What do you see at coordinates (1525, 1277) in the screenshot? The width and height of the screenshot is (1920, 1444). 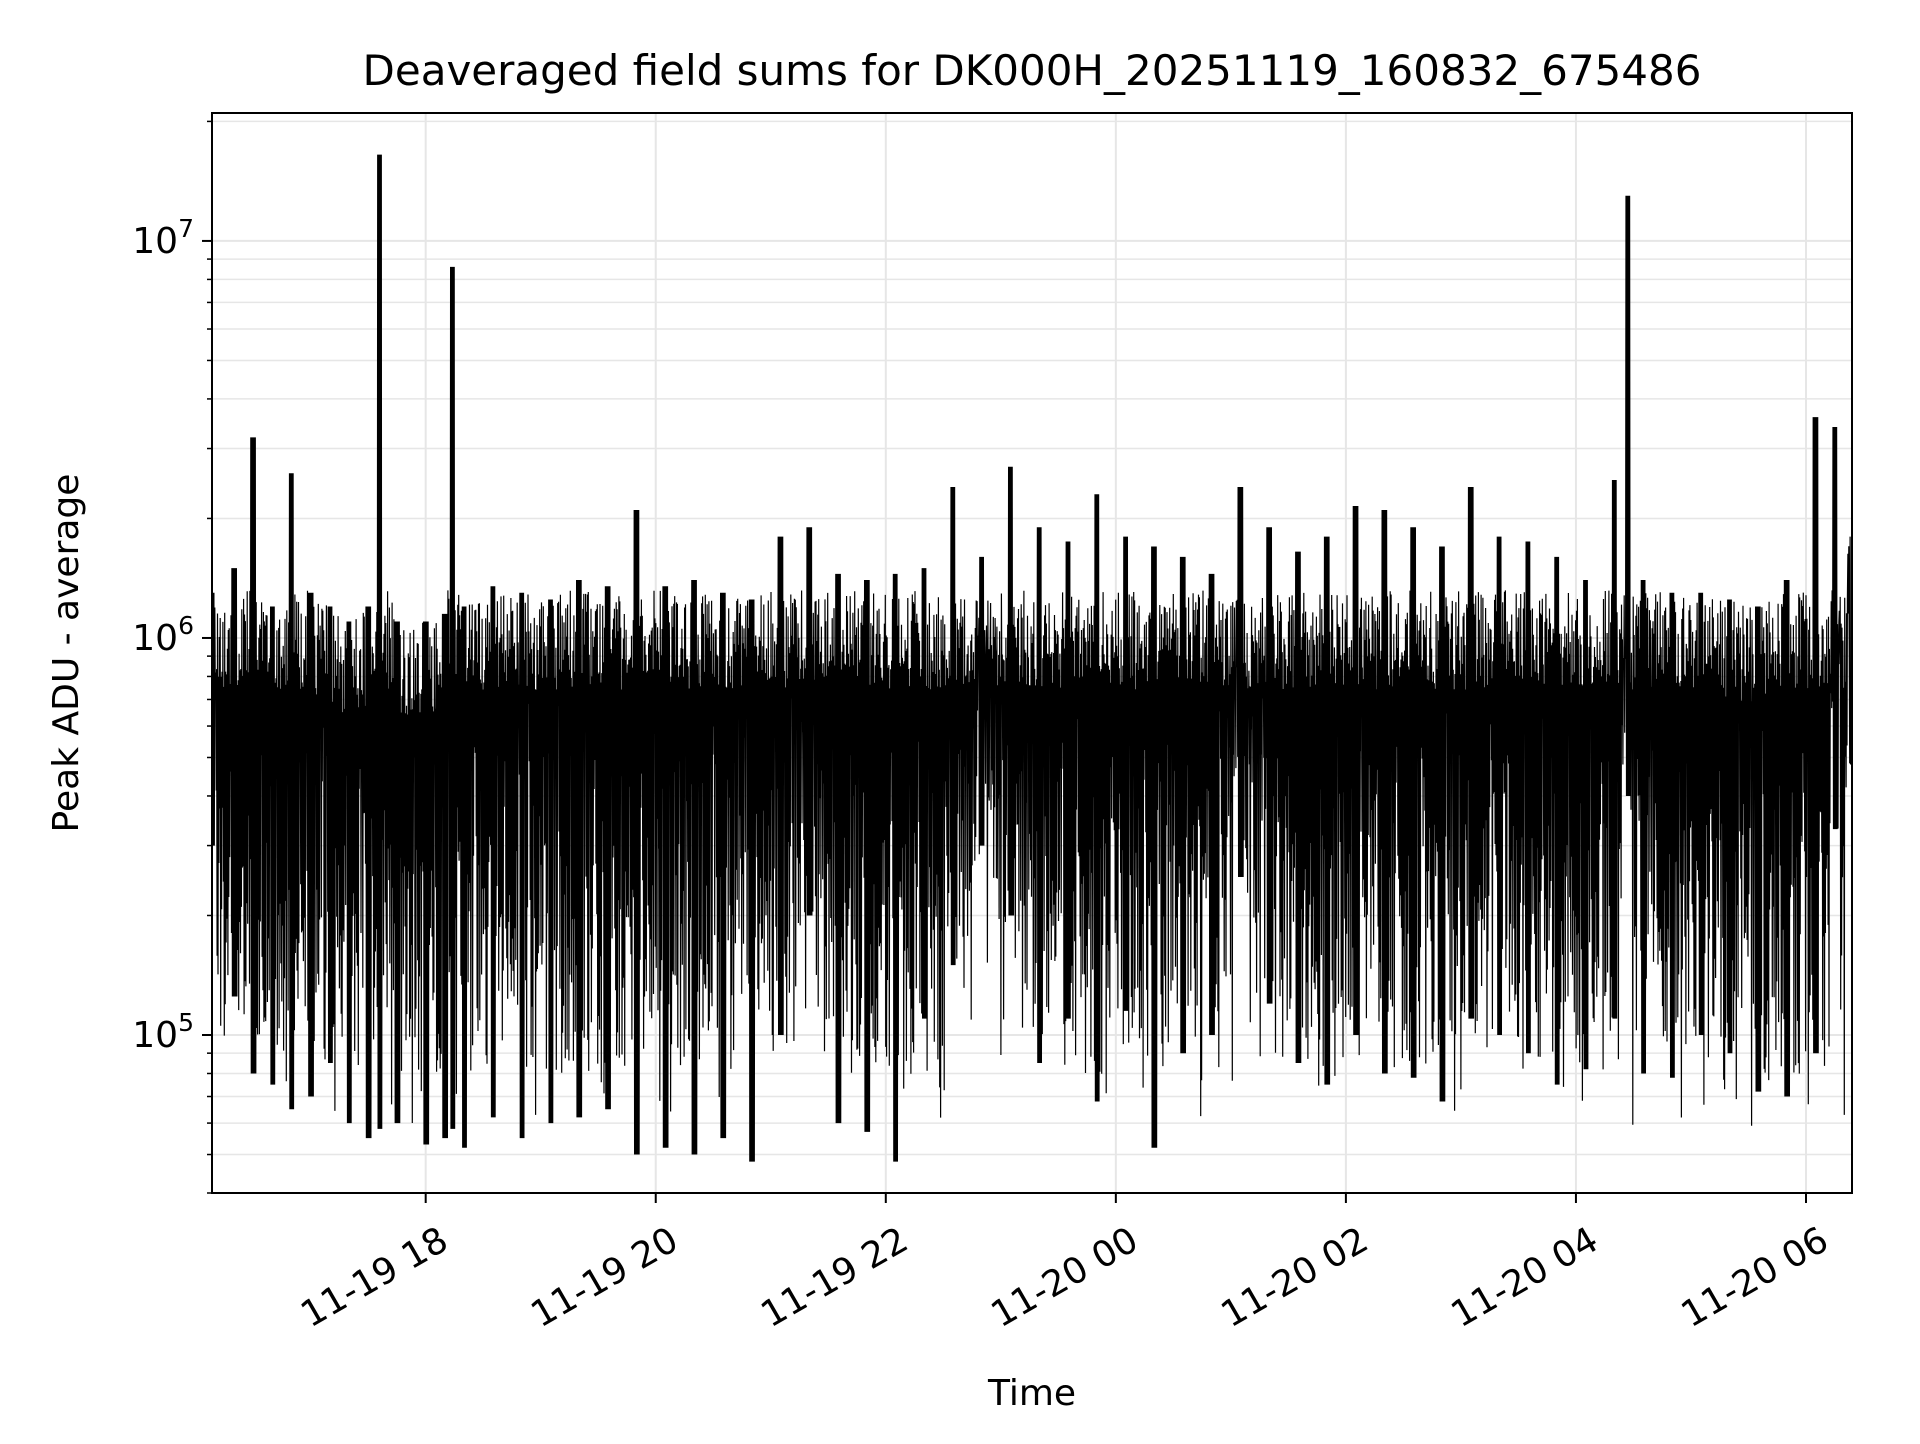 I see `x-tick-label: 11-20 04` at bounding box center [1525, 1277].